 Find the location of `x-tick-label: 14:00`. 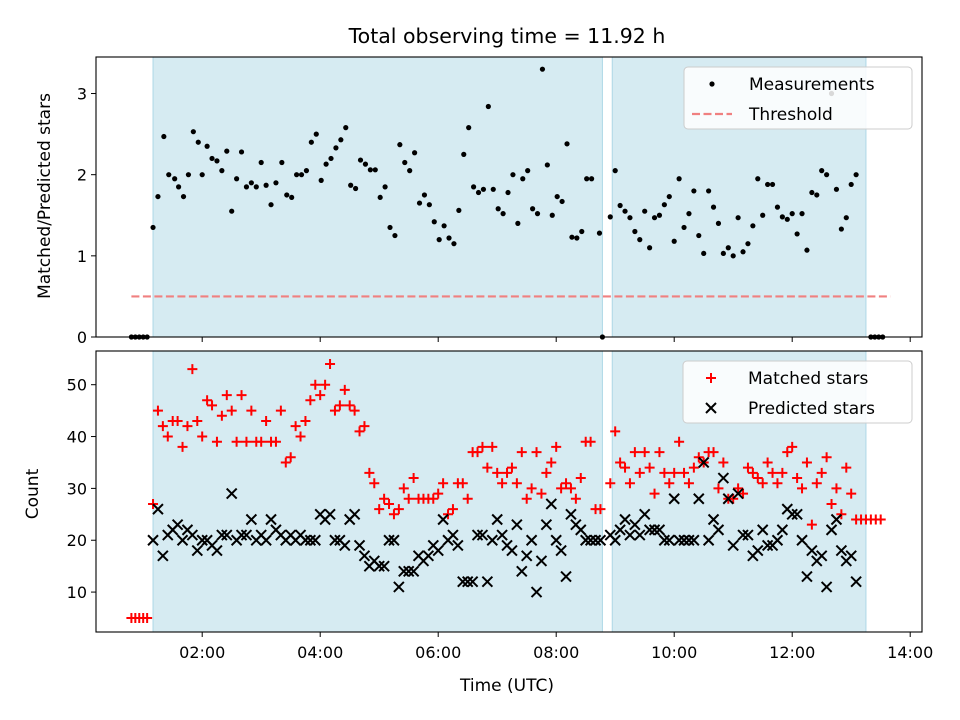

x-tick-label: 14:00 is located at coordinates (910, 652).